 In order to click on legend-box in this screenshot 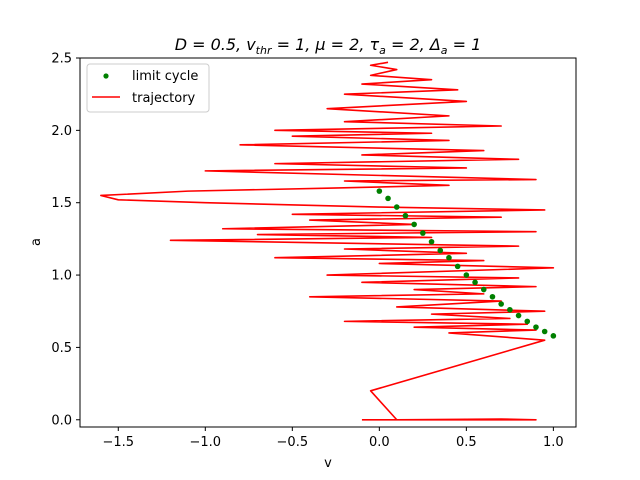, I will do `click(148, 88)`.